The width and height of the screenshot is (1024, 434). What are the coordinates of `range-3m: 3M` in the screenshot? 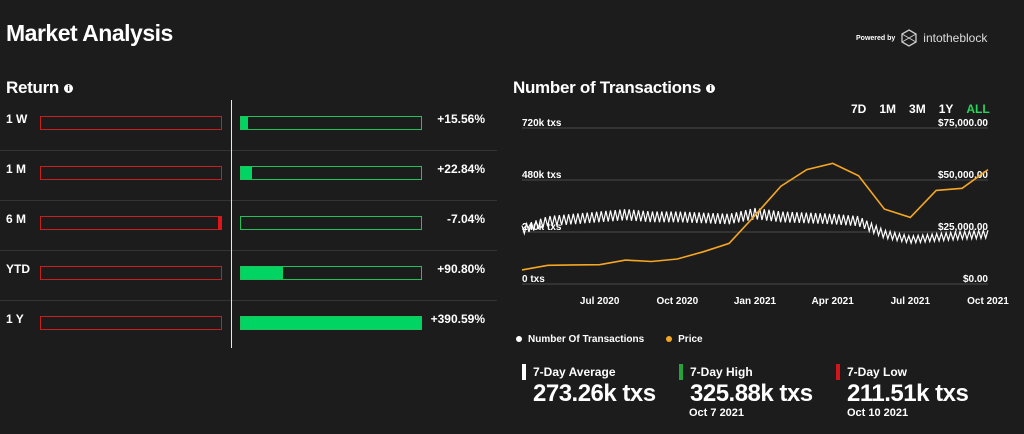 It's located at (917, 109).